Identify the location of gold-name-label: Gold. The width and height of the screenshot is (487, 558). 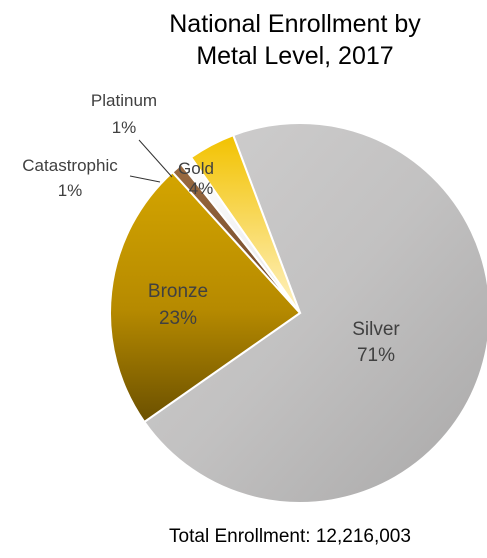
(196, 168).